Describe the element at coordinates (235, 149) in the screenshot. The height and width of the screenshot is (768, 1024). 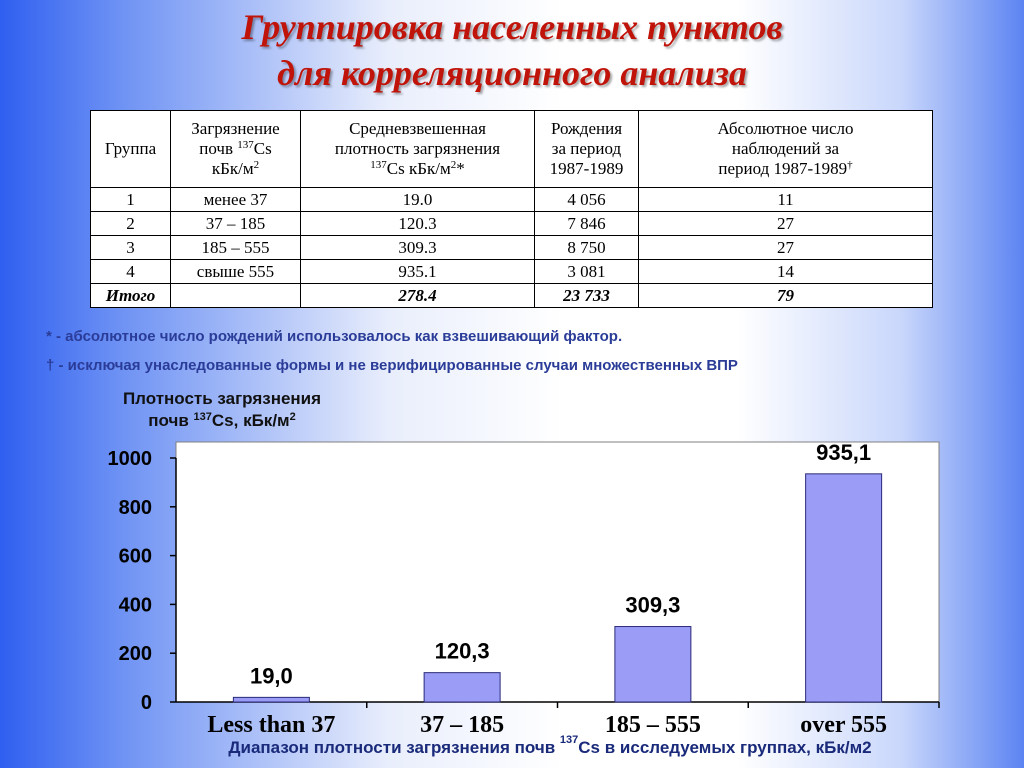
I see `header-contamination: Загрязнение почв 137Cs кБк/м2` at that location.